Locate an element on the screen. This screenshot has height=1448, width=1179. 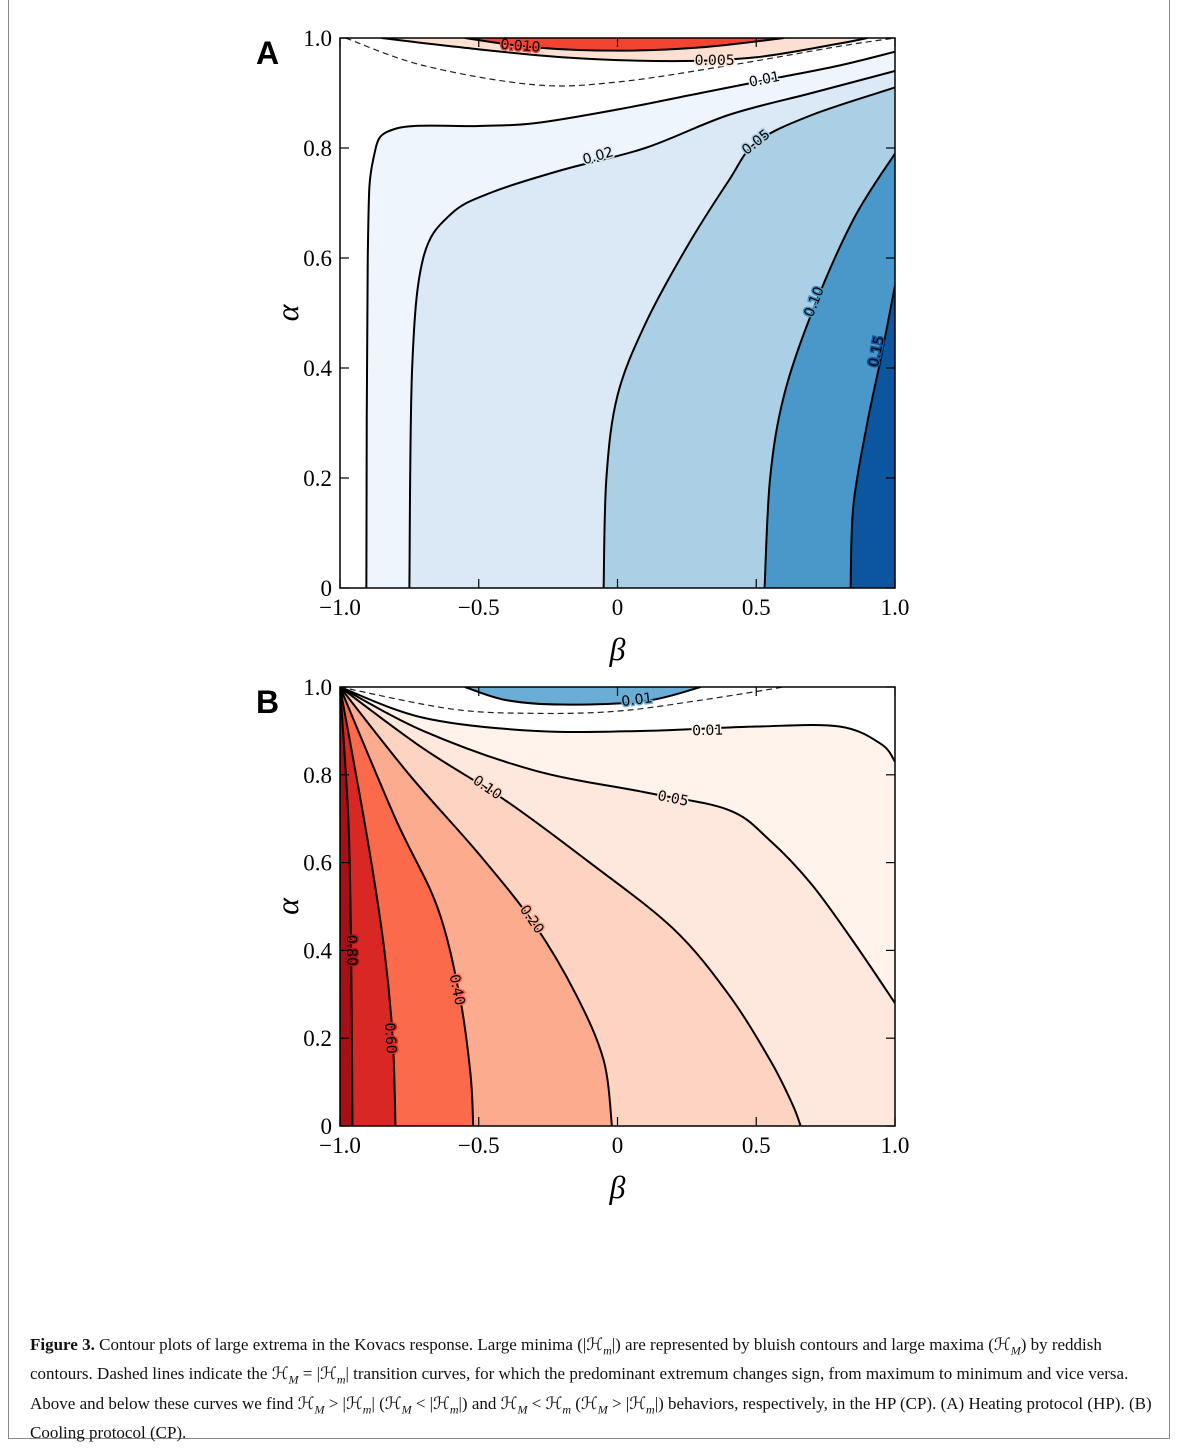
plot-area is located at coordinates (617, 906).